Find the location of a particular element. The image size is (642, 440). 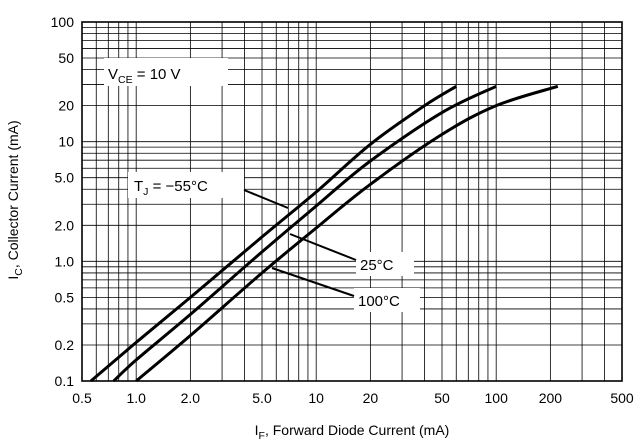

x-tick-label-3: 5.0 is located at coordinates (262, 398).